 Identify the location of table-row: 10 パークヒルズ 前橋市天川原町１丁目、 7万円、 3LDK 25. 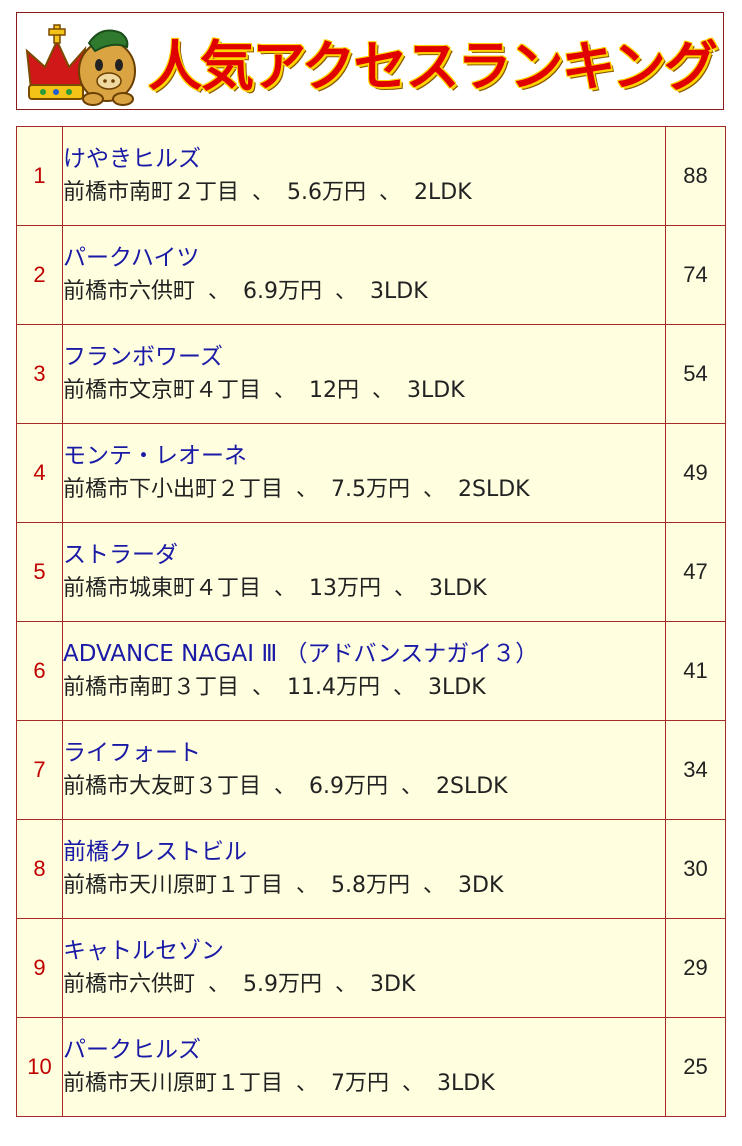
(371, 1067).